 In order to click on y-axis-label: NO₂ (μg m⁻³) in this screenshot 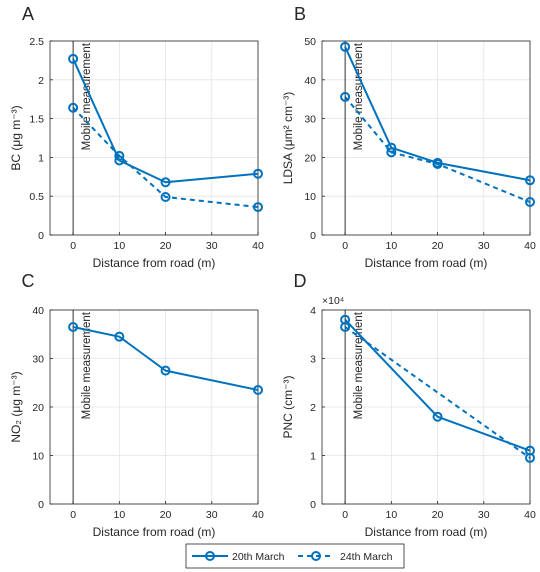, I will do `click(16, 406)`.